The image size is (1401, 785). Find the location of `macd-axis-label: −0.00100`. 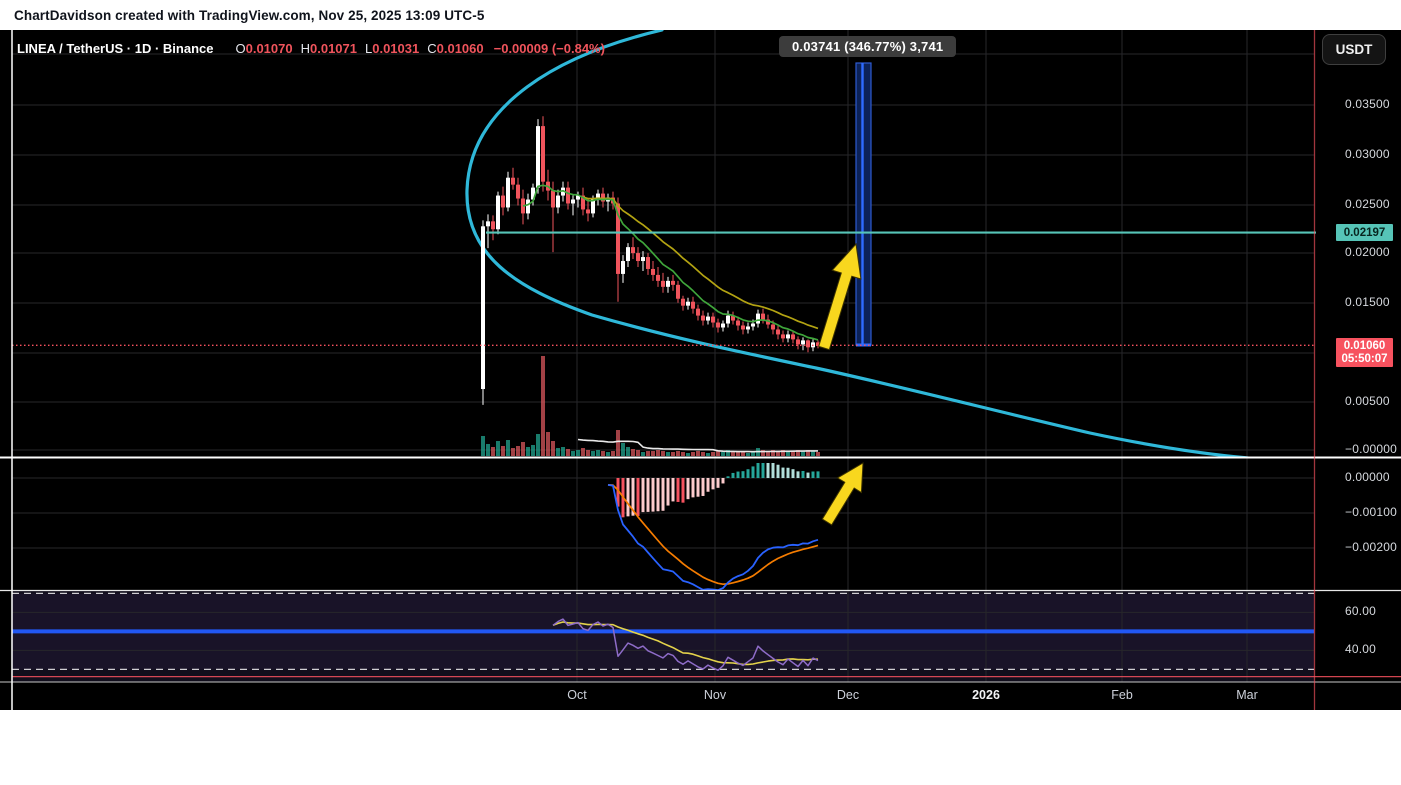

macd-axis-label: −0.00100 is located at coordinates (1371, 512).